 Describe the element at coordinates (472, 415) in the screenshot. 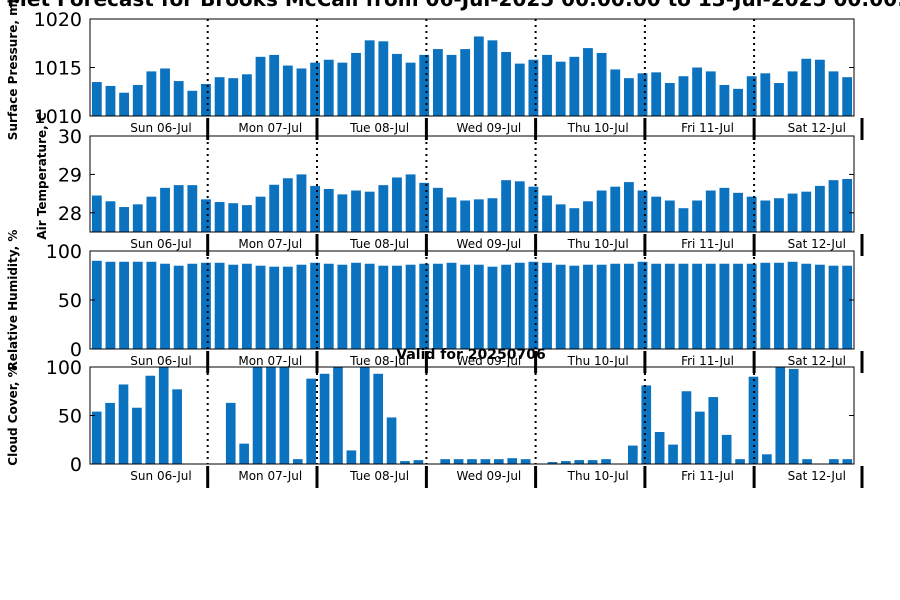

I see `plot-frame` at that location.